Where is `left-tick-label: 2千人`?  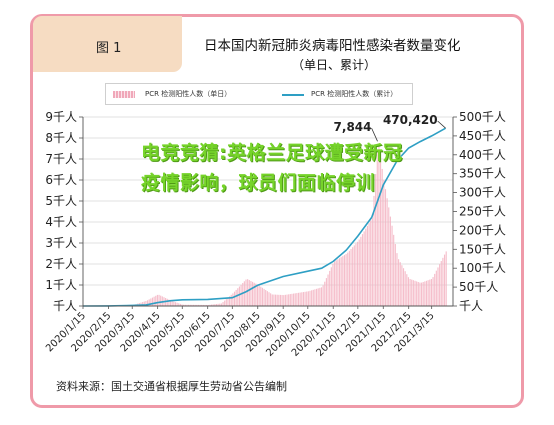
left-tick-label: 2千人 is located at coordinates (61, 264).